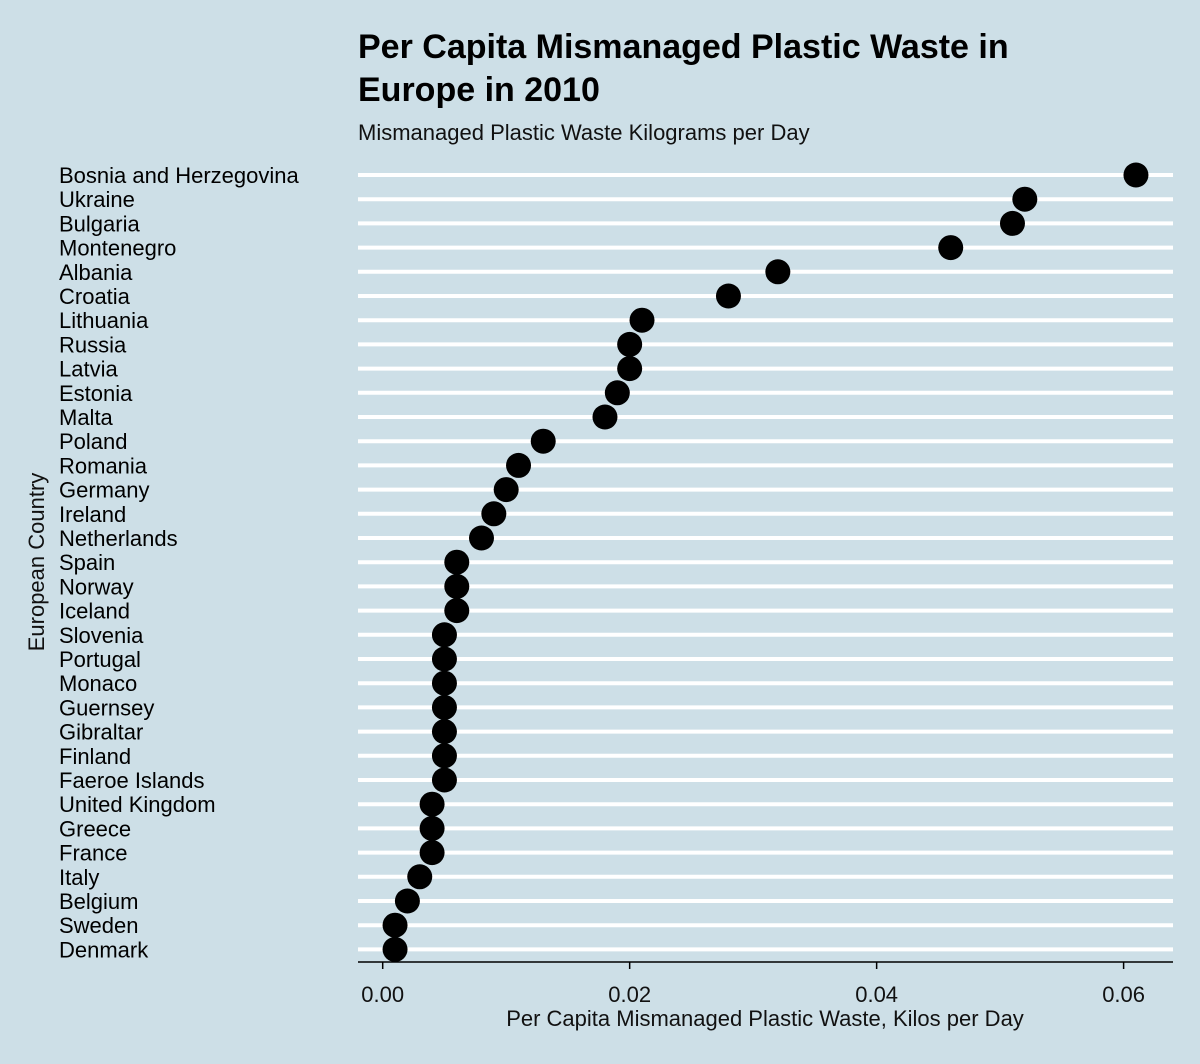 The width and height of the screenshot is (1200, 1064). What do you see at coordinates (118, 538) in the screenshot?
I see `country-label: Netherlands` at bounding box center [118, 538].